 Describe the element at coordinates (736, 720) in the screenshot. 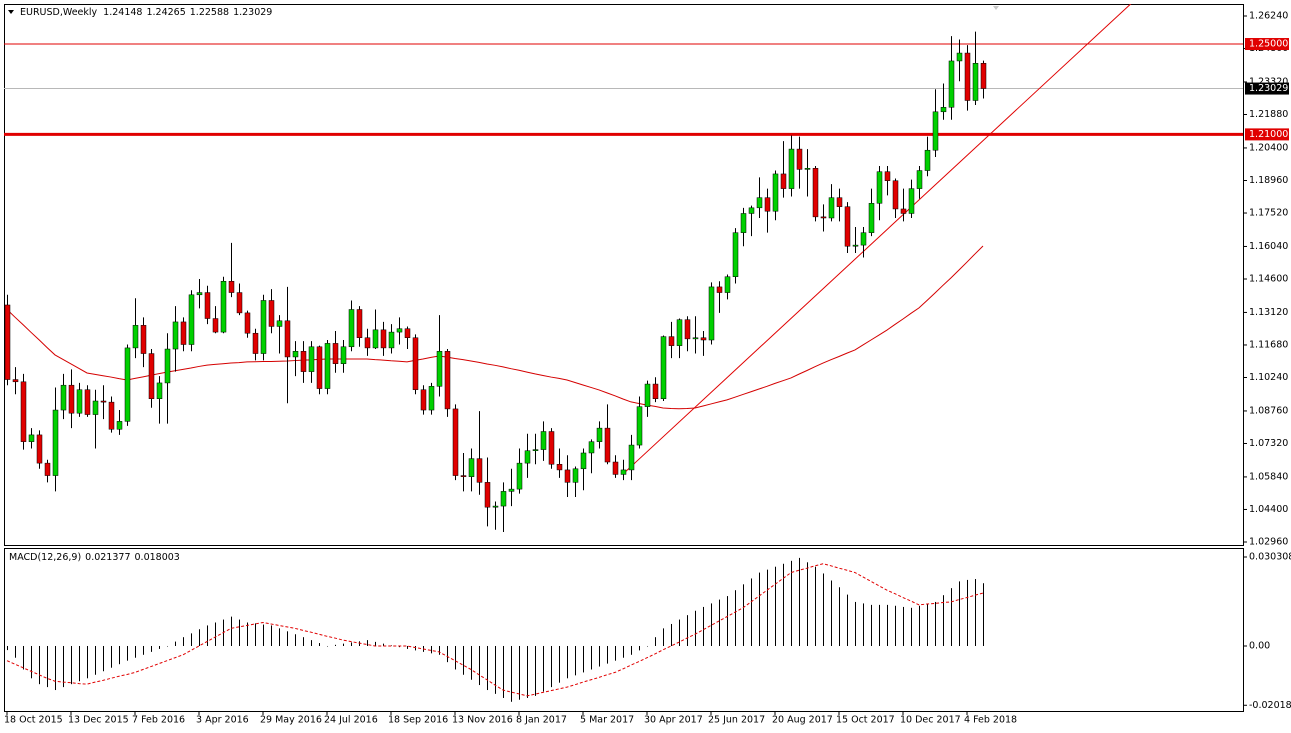

I see `x-tick-label: 25 Jun 2017` at that location.